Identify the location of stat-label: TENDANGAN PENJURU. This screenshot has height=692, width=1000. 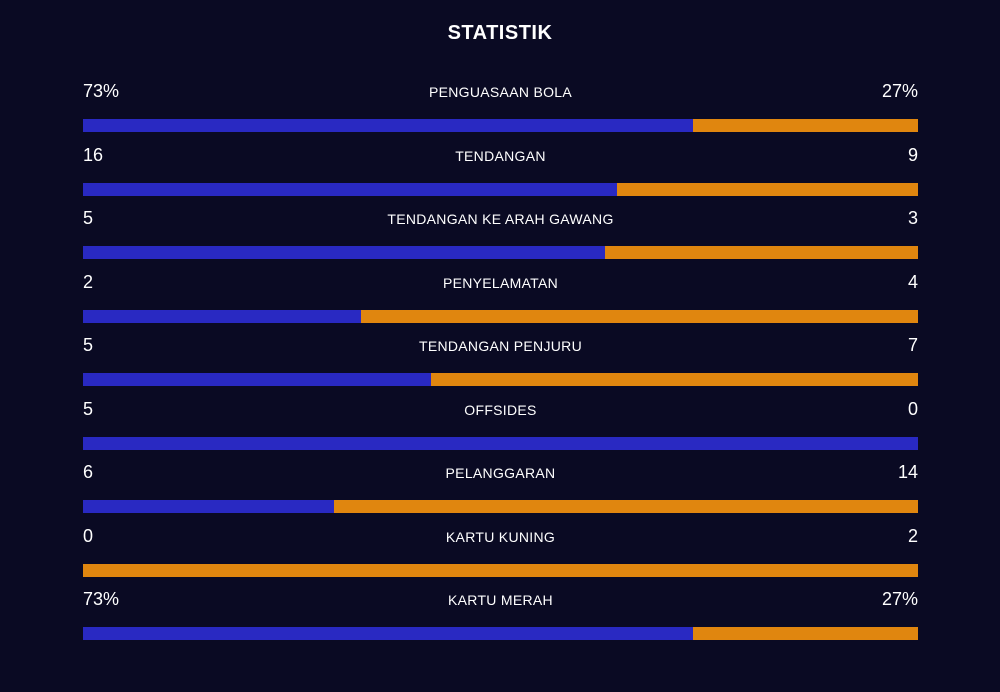
(500, 346).